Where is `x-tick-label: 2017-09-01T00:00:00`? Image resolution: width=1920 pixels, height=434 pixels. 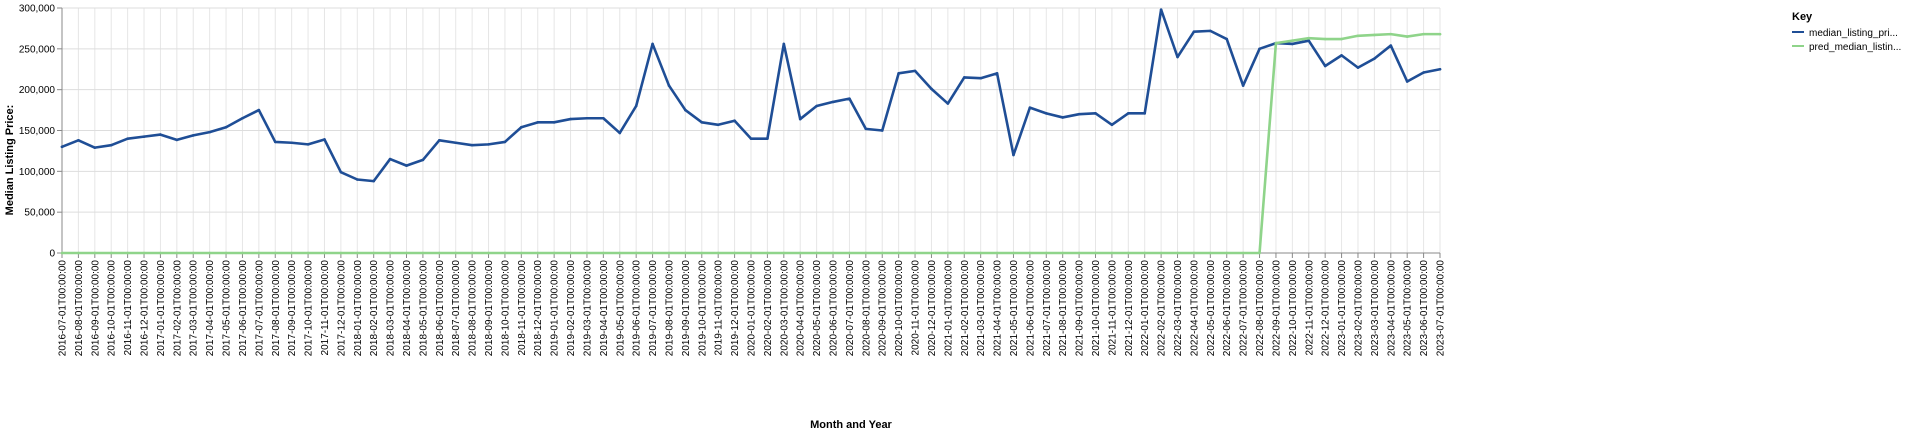 x-tick-label: 2017-09-01T00:00:00 is located at coordinates (292, 308).